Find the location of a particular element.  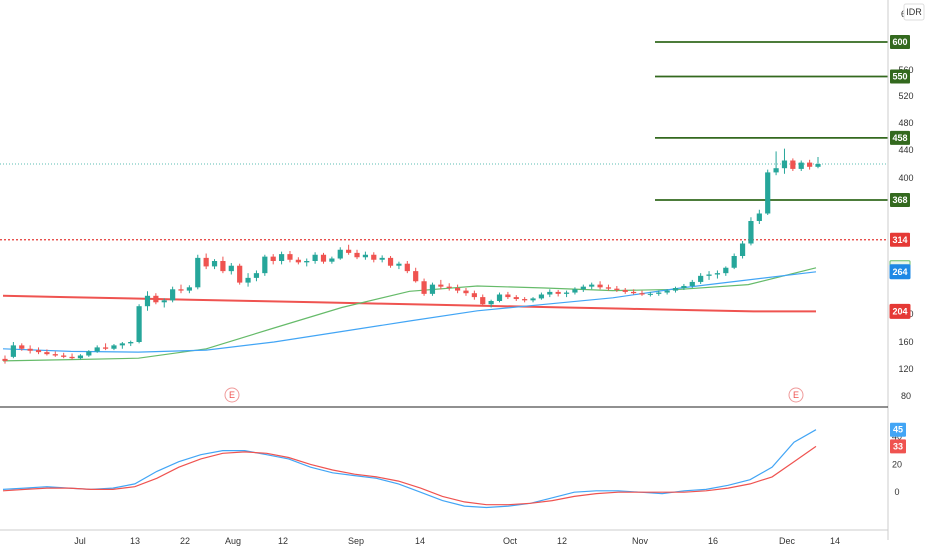

time-axis: Jul 13 22 Aug 12 Sep 14 Oct 12 Nov 16 Dec 14 is located at coordinates (457, 541).